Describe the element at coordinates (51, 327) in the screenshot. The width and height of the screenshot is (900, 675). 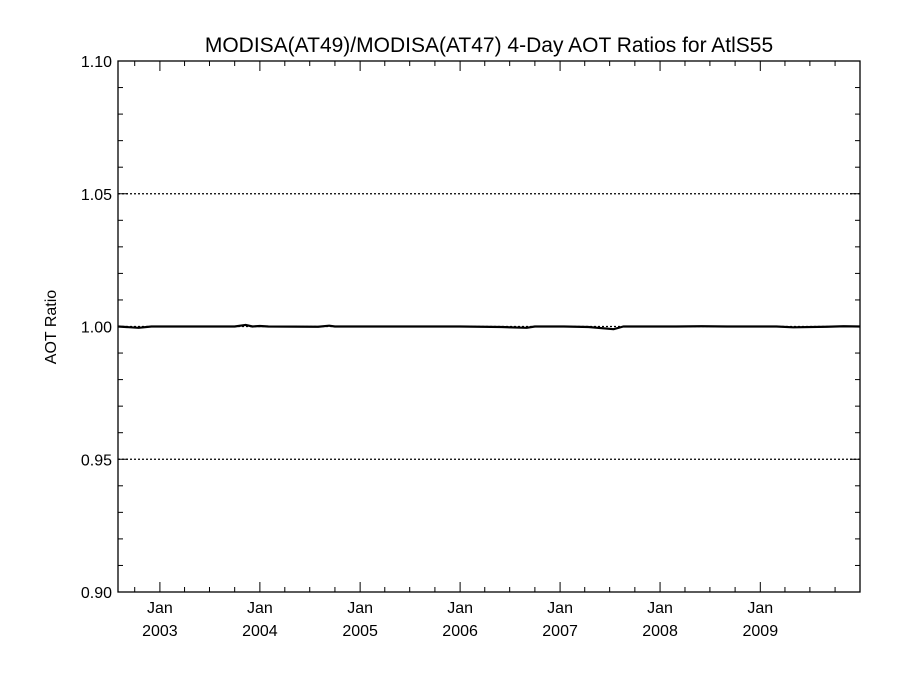
I see `y-axis-label: AOT Ratio` at that location.